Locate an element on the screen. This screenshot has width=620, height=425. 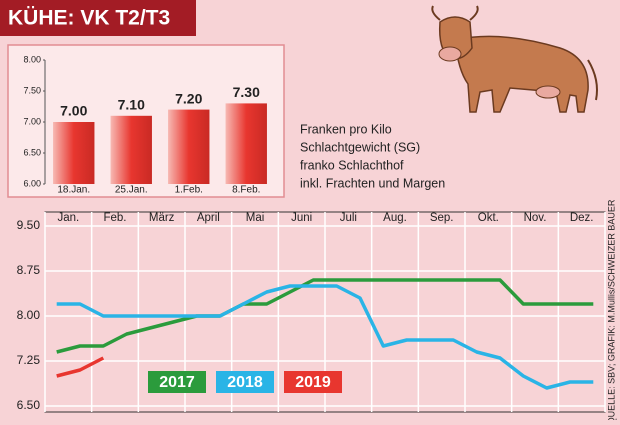
title-bar is located at coordinates (98, 18).